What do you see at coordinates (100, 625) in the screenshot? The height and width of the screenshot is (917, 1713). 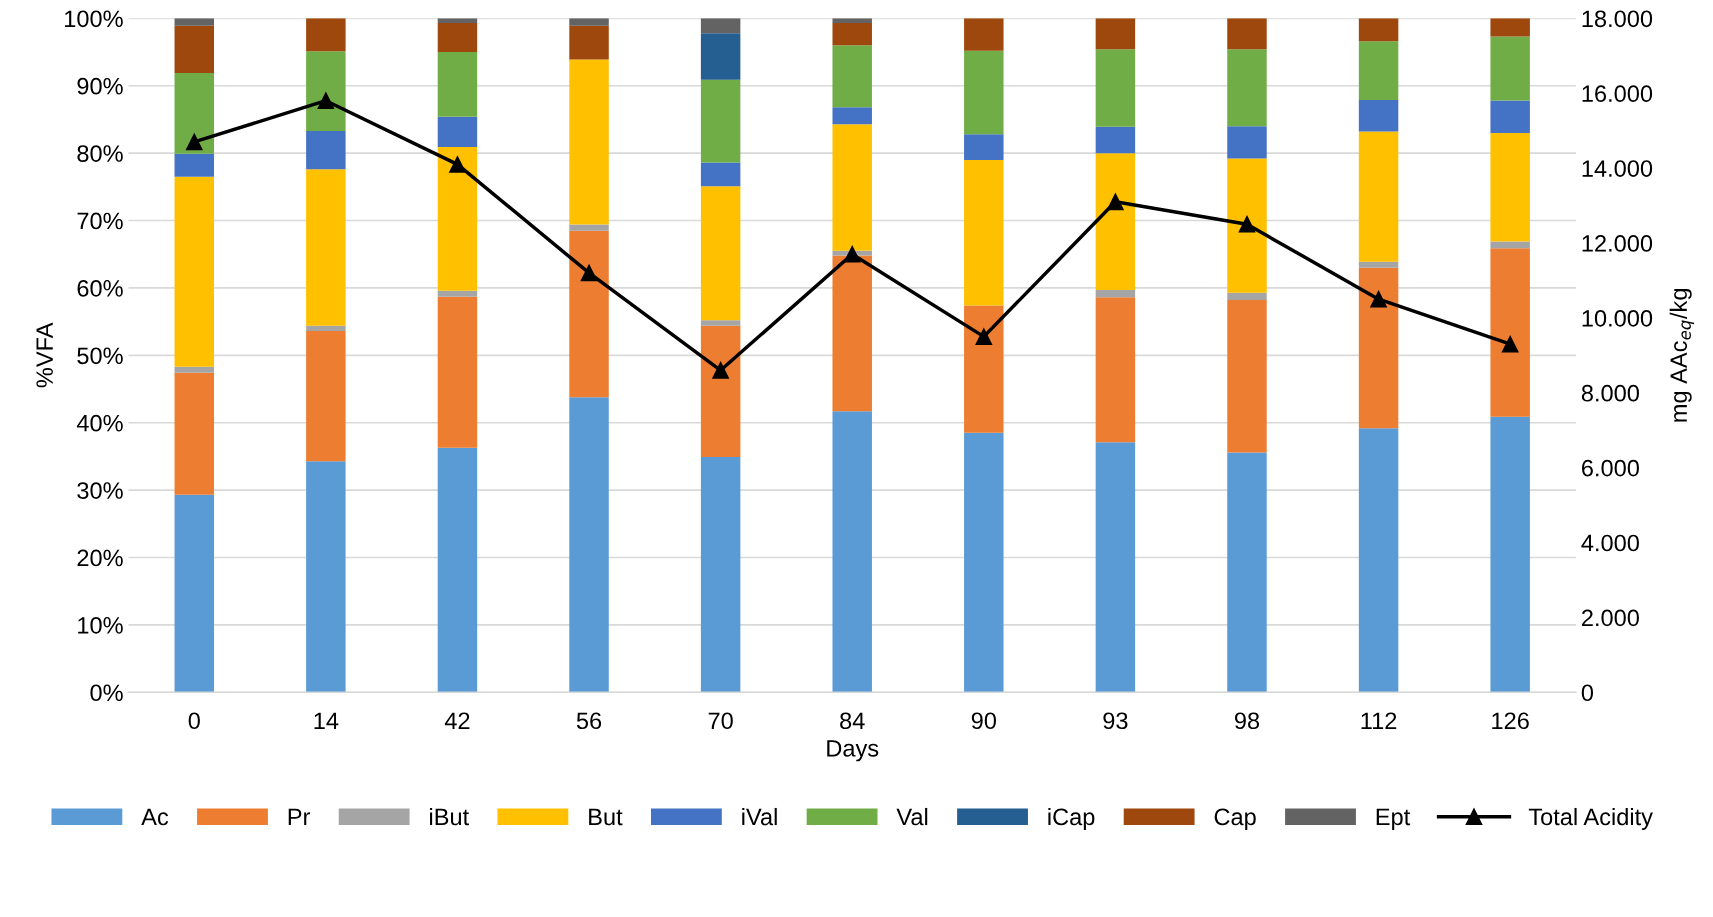 I see `y-tick-label: 10%` at bounding box center [100, 625].